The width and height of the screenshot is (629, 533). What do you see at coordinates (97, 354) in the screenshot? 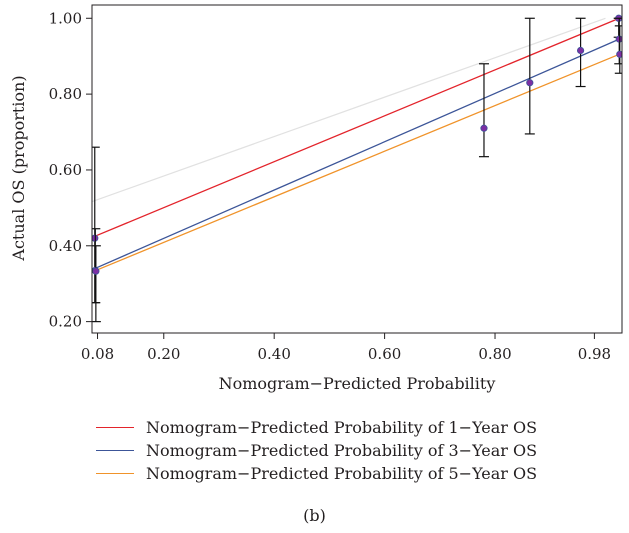
I see `x-tick-label-1: 0.08` at bounding box center [97, 354].